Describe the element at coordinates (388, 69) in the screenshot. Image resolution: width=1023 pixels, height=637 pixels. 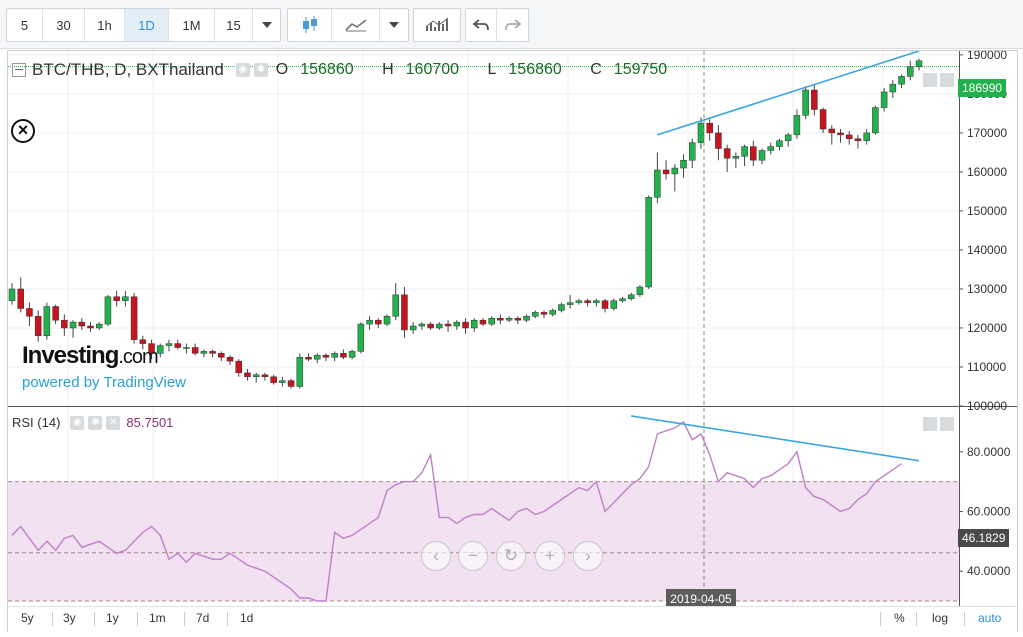
I see `high-label: H` at that location.